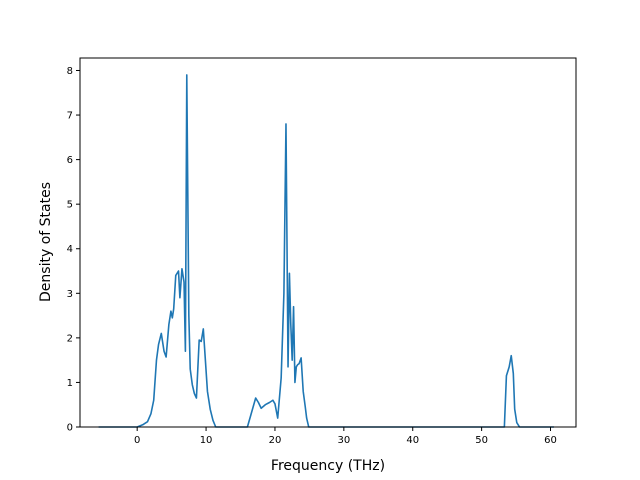 The width and height of the screenshot is (640, 480). Describe the element at coordinates (70, 116) in the screenshot. I see `y-tick-label: 7` at that location.